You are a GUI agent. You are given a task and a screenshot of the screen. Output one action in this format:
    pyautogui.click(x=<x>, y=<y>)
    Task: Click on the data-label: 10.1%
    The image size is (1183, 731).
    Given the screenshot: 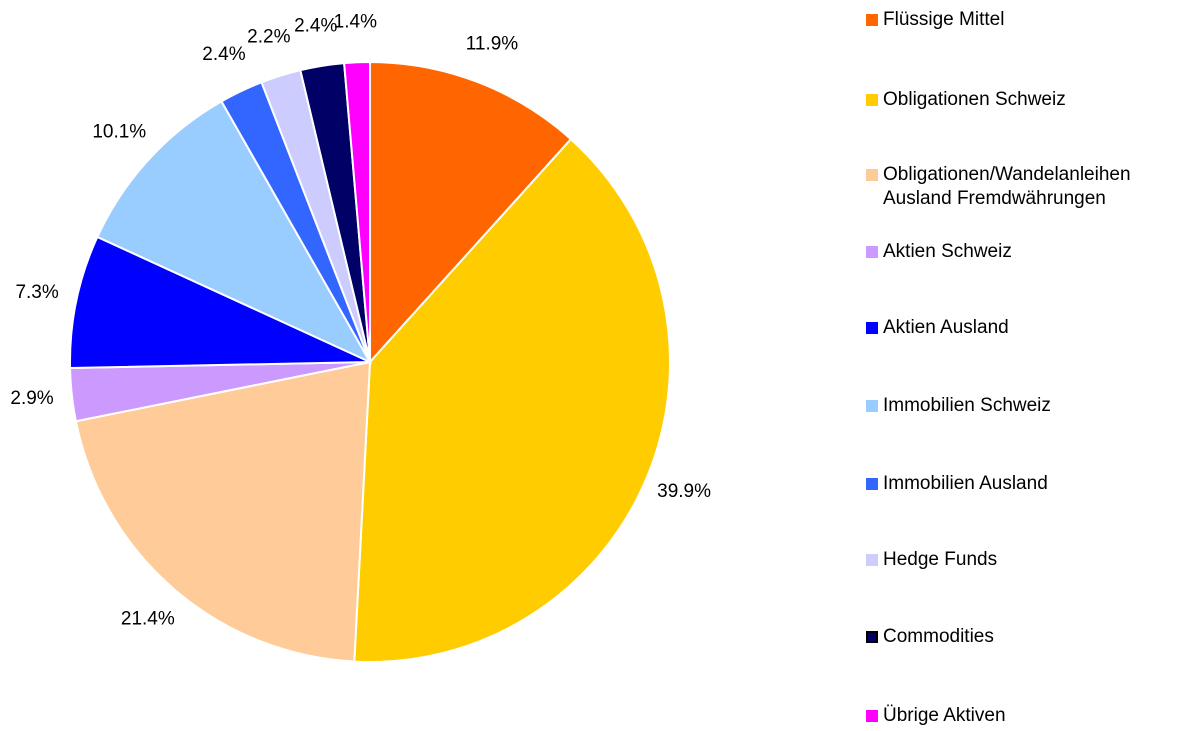 What is the action you would take?
    pyautogui.click(x=119, y=131)
    